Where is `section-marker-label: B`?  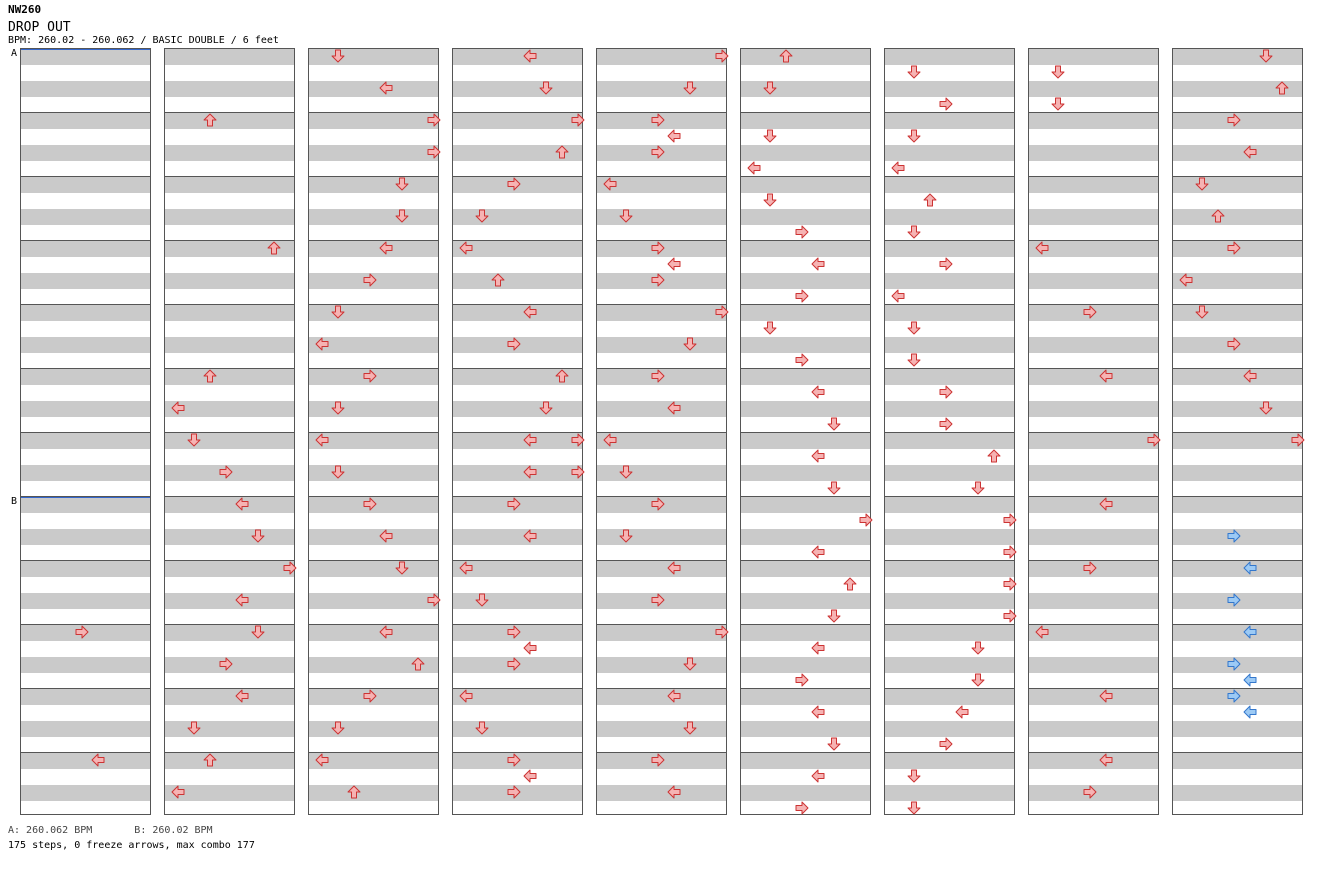
section-marker-label: B is located at coordinates (14, 501).